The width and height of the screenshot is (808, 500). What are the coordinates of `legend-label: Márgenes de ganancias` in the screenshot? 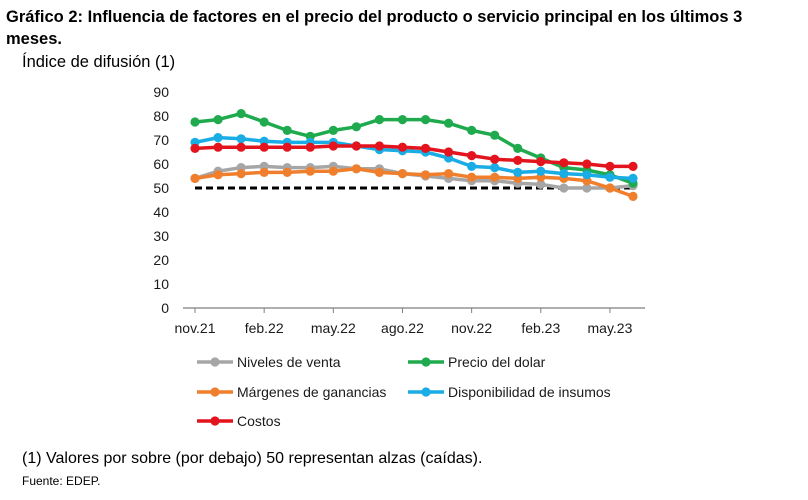 It's located at (311, 392).